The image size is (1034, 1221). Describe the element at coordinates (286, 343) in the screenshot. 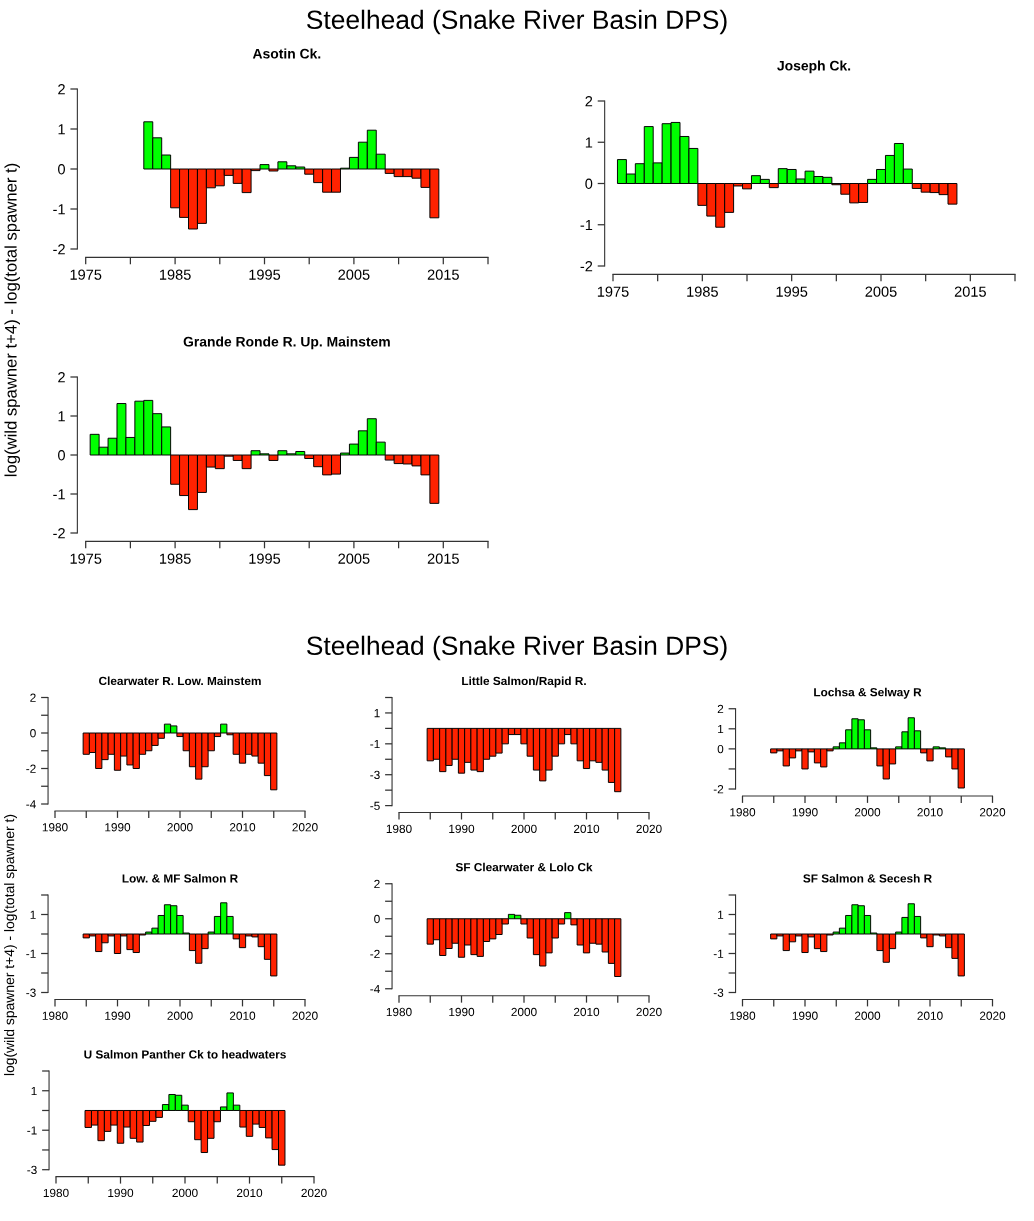

I see `chart-title: Grande Ronde R. Up. Mainstem` at that location.